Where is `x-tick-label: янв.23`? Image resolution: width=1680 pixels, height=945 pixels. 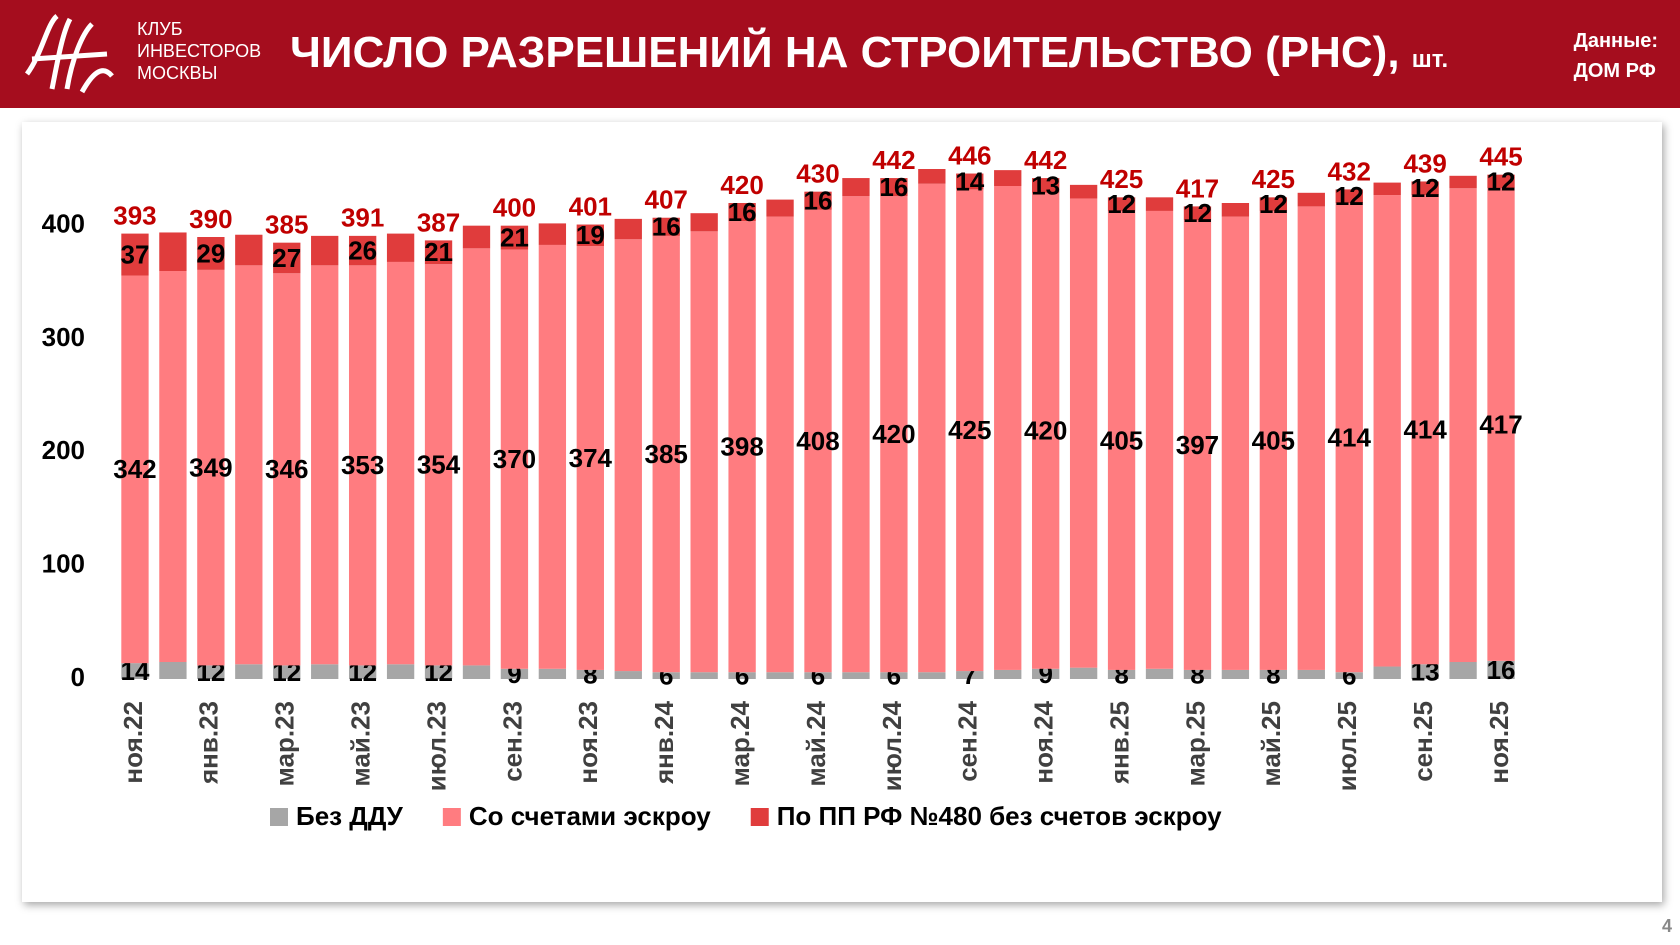 x-tick-label: янв.23 is located at coordinates (209, 743).